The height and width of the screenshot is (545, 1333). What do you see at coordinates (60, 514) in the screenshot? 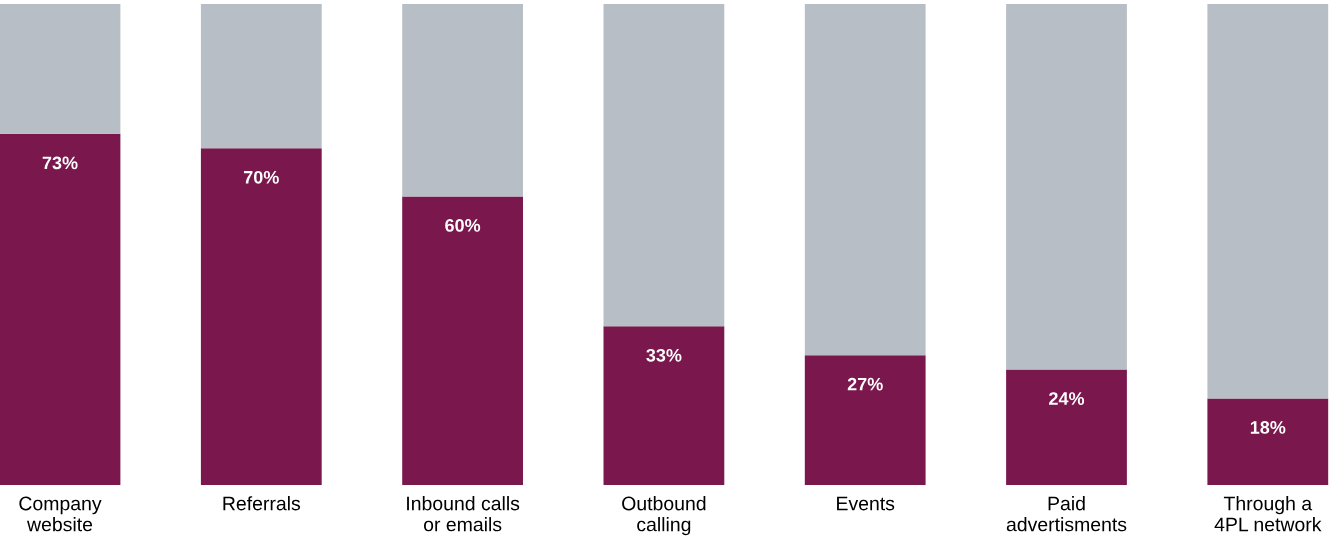
I see `x-tick-label: Company website` at bounding box center [60, 514].